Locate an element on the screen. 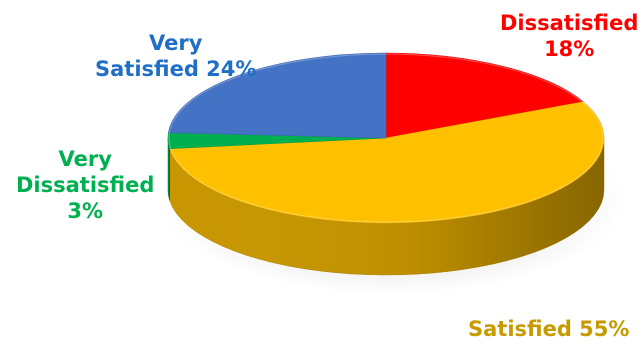 Image resolution: width=641 pixels, height=345 pixels. label-very-dissatisfied-name2: Dissatisfied is located at coordinates (85, 185).